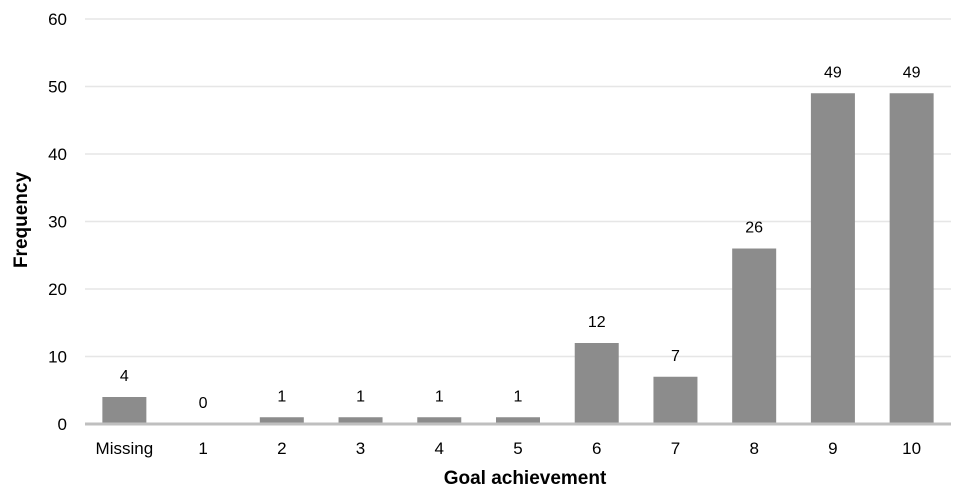  Describe the element at coordinates (57, 289) in the screenshot. I see `y-tick-label: 20` at that location.